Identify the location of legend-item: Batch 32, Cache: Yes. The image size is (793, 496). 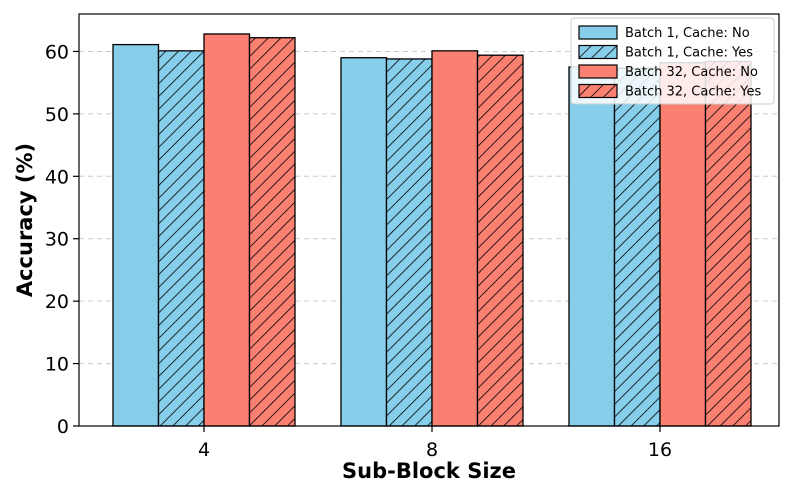
(669, 91).